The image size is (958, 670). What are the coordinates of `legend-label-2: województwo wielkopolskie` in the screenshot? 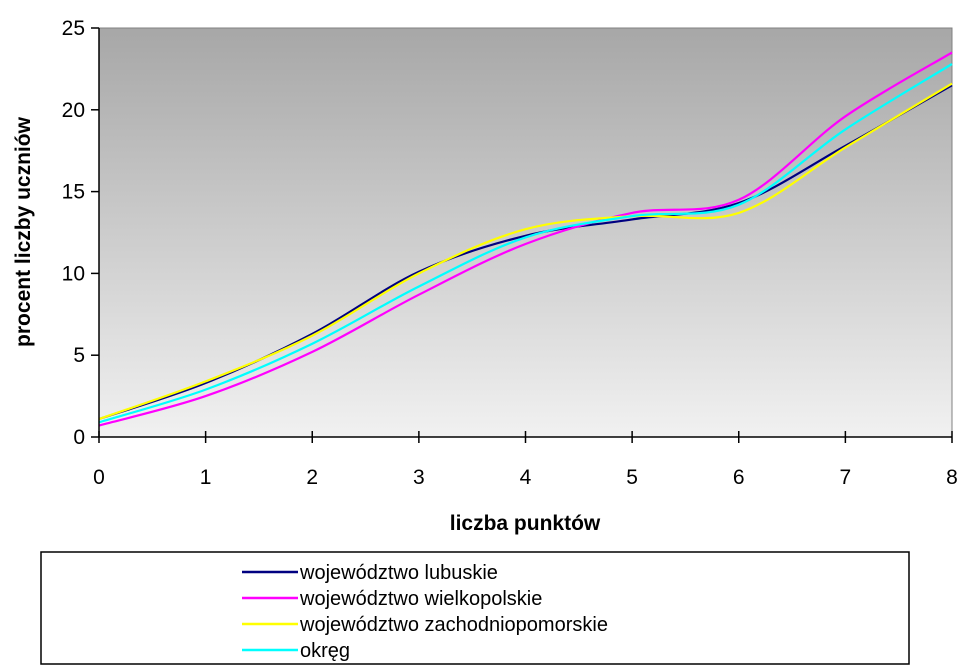 It's located at (420, 599).